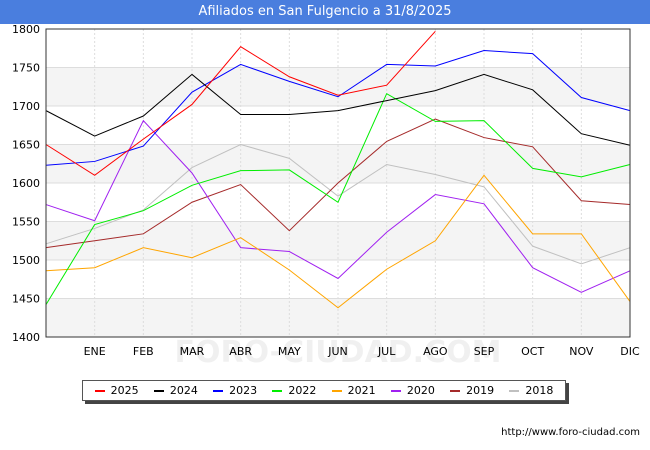  What do you see at coordinates (26, 299) in the screenshot?
I see `y-tick-label: 1450` at bounding box center [26, 299].